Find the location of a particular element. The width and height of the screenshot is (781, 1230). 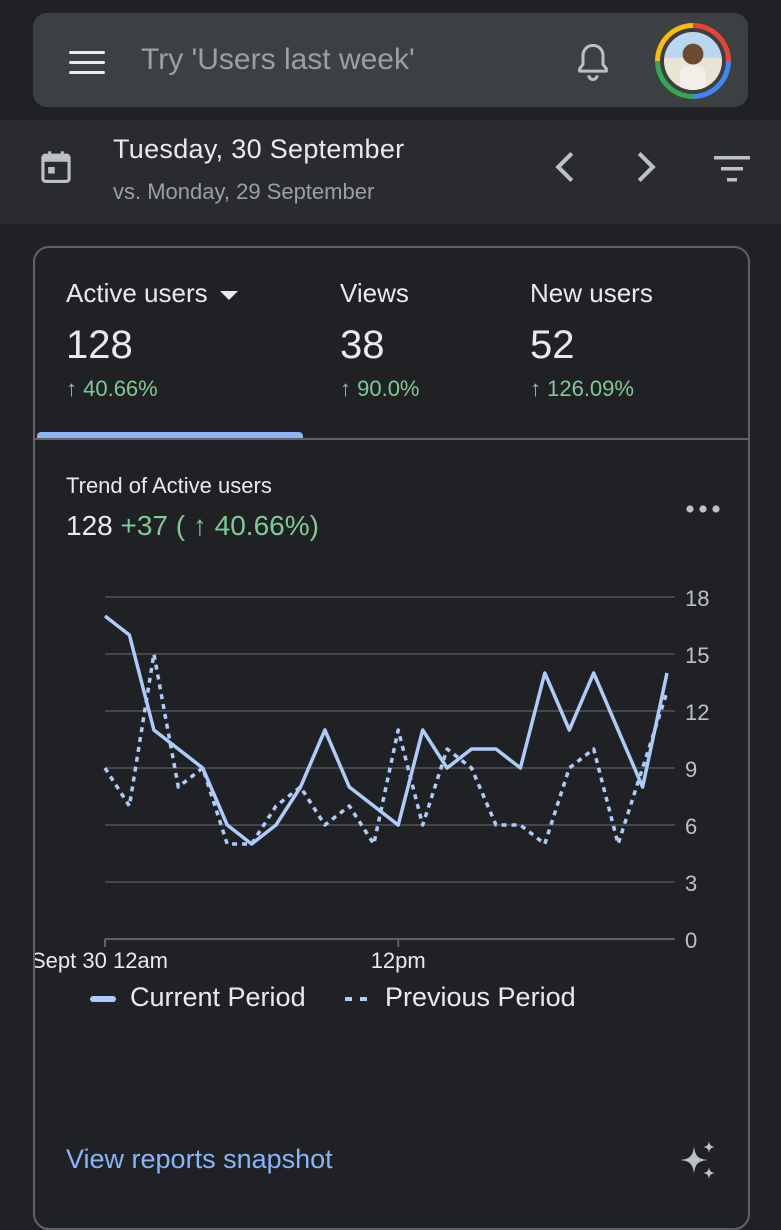

series-line-current-period is located at coordinates (386, 730).